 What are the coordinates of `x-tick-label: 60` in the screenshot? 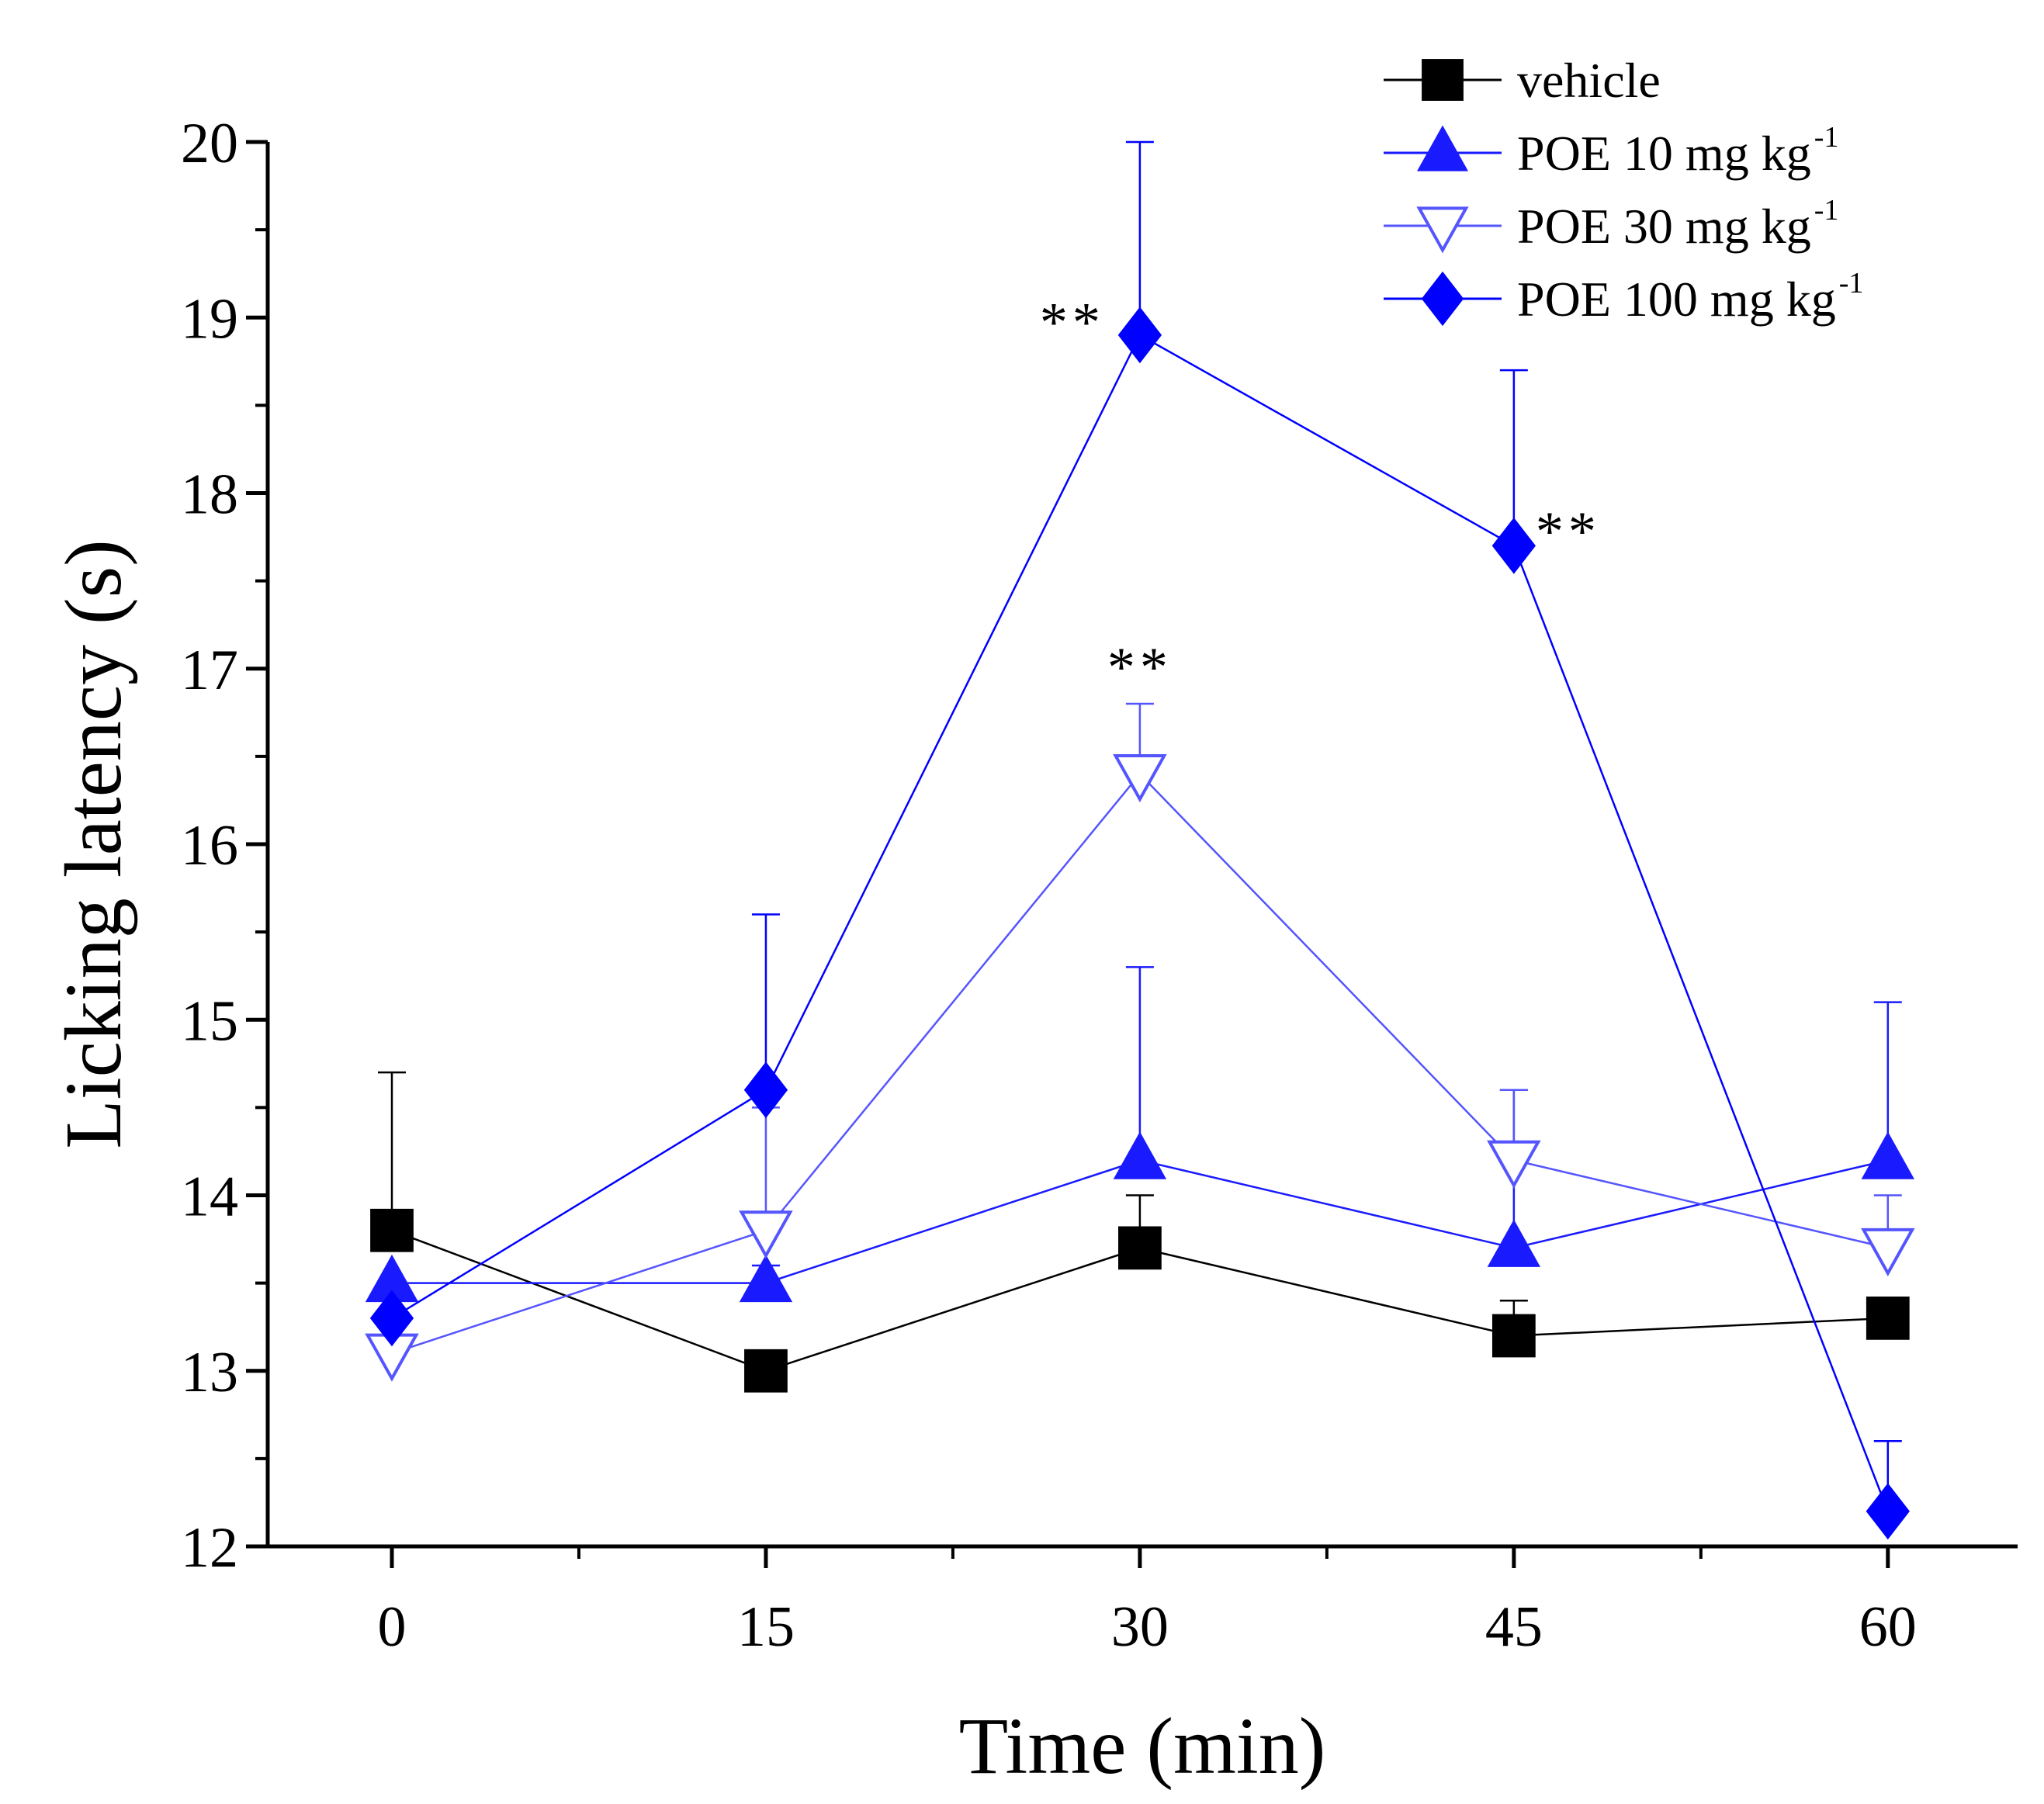 It's located at (1888, 1627).